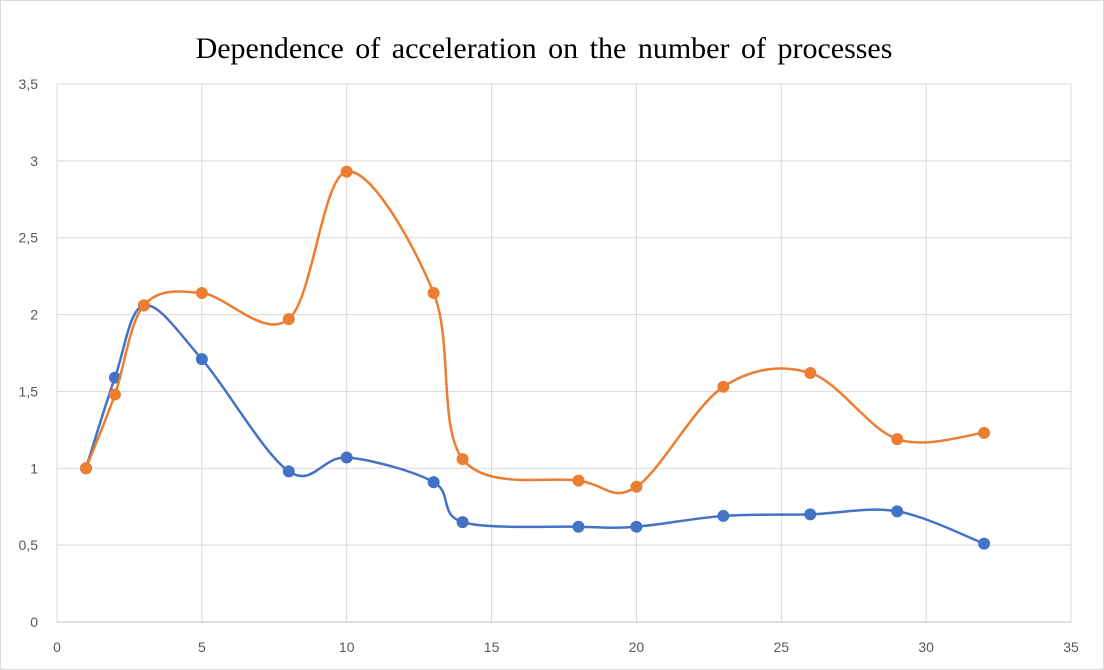  I want to click on x-tick-label: 20, so click(637, 647).